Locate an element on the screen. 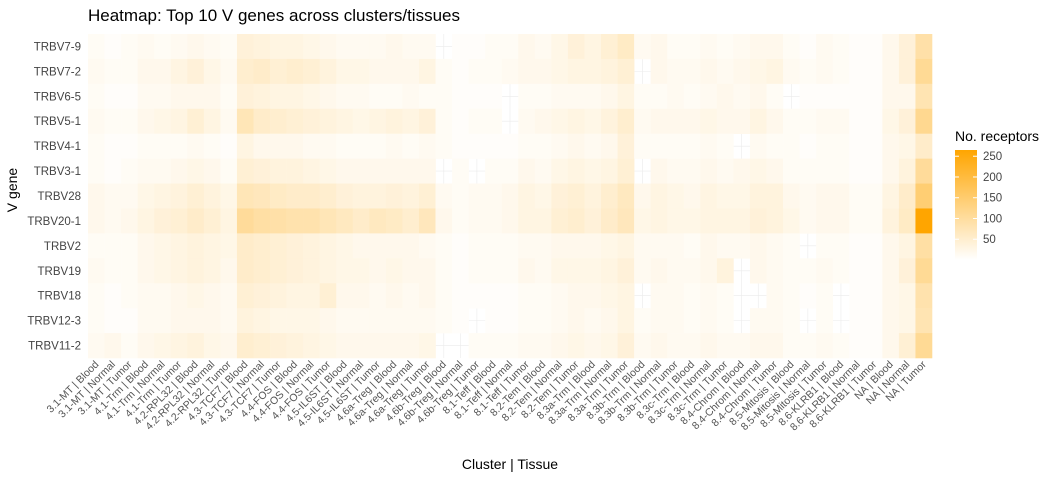  y-tick-label: TRBV6-5 is located at coordinates (57, 97).